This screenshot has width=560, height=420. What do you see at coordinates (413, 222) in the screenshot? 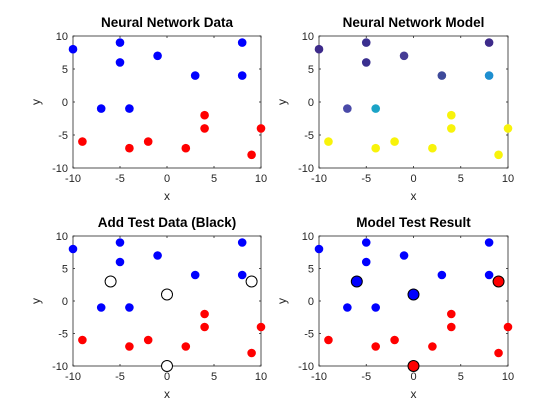
I see `subplot-title: Model Test Result` at bounding box center [413, 222].